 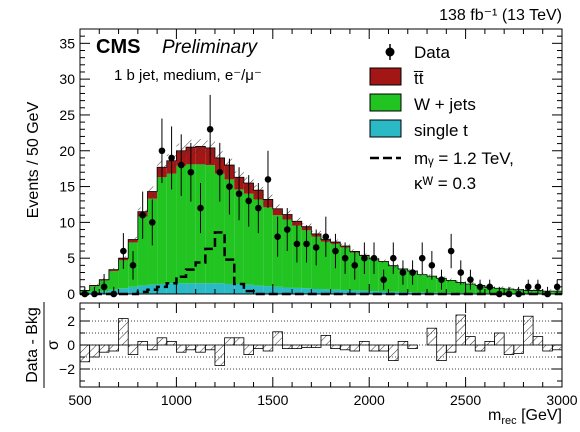 What do you see at coordinates (67, 43) in the screenshot?
I see `y-tick-label: 35` at bounding box center [67, 43].